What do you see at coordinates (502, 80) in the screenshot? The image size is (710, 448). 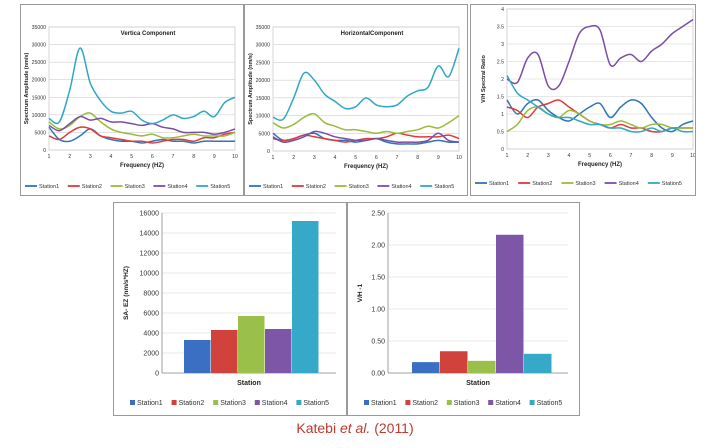 I see `y-tick-label: 2` at bounding box center [502, 80].